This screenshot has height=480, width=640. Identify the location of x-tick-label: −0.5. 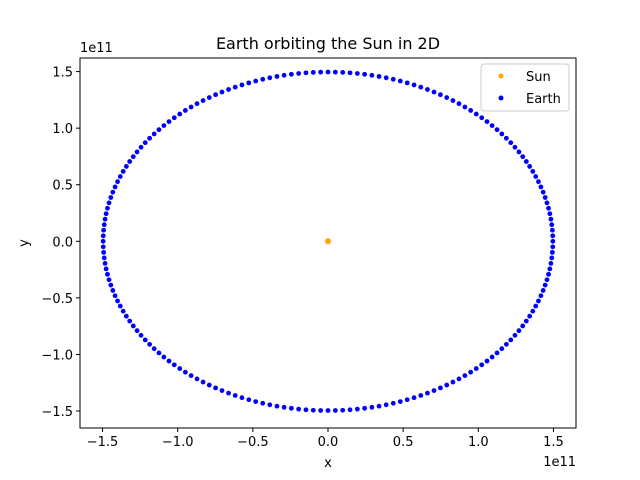
(253, 442).